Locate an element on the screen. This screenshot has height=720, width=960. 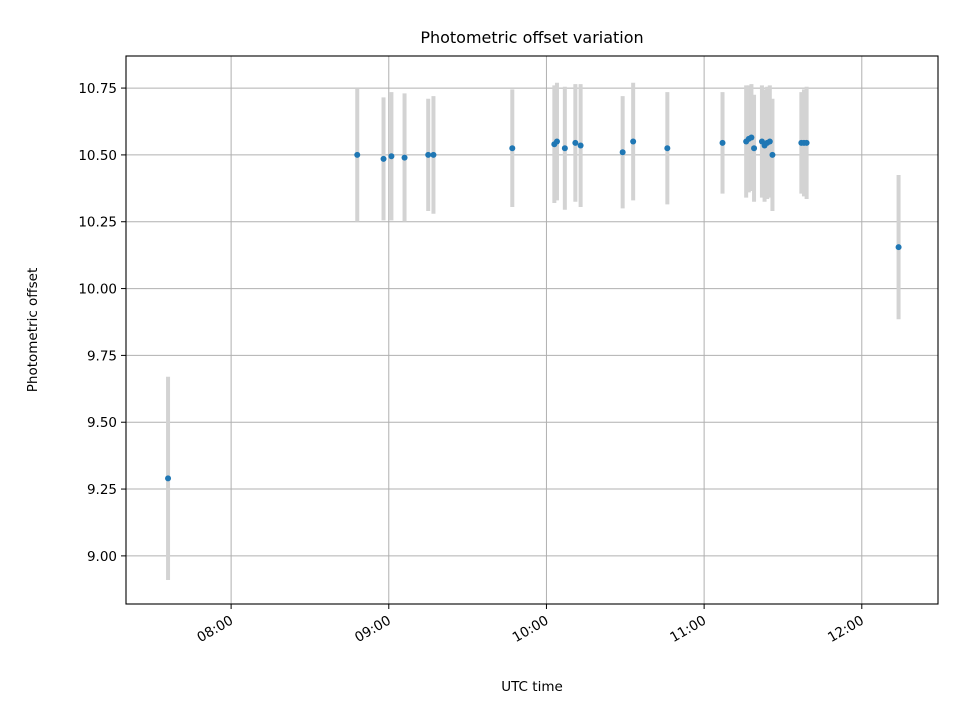
y-tick-label: 10.25 is located at coordinates (97, 223).